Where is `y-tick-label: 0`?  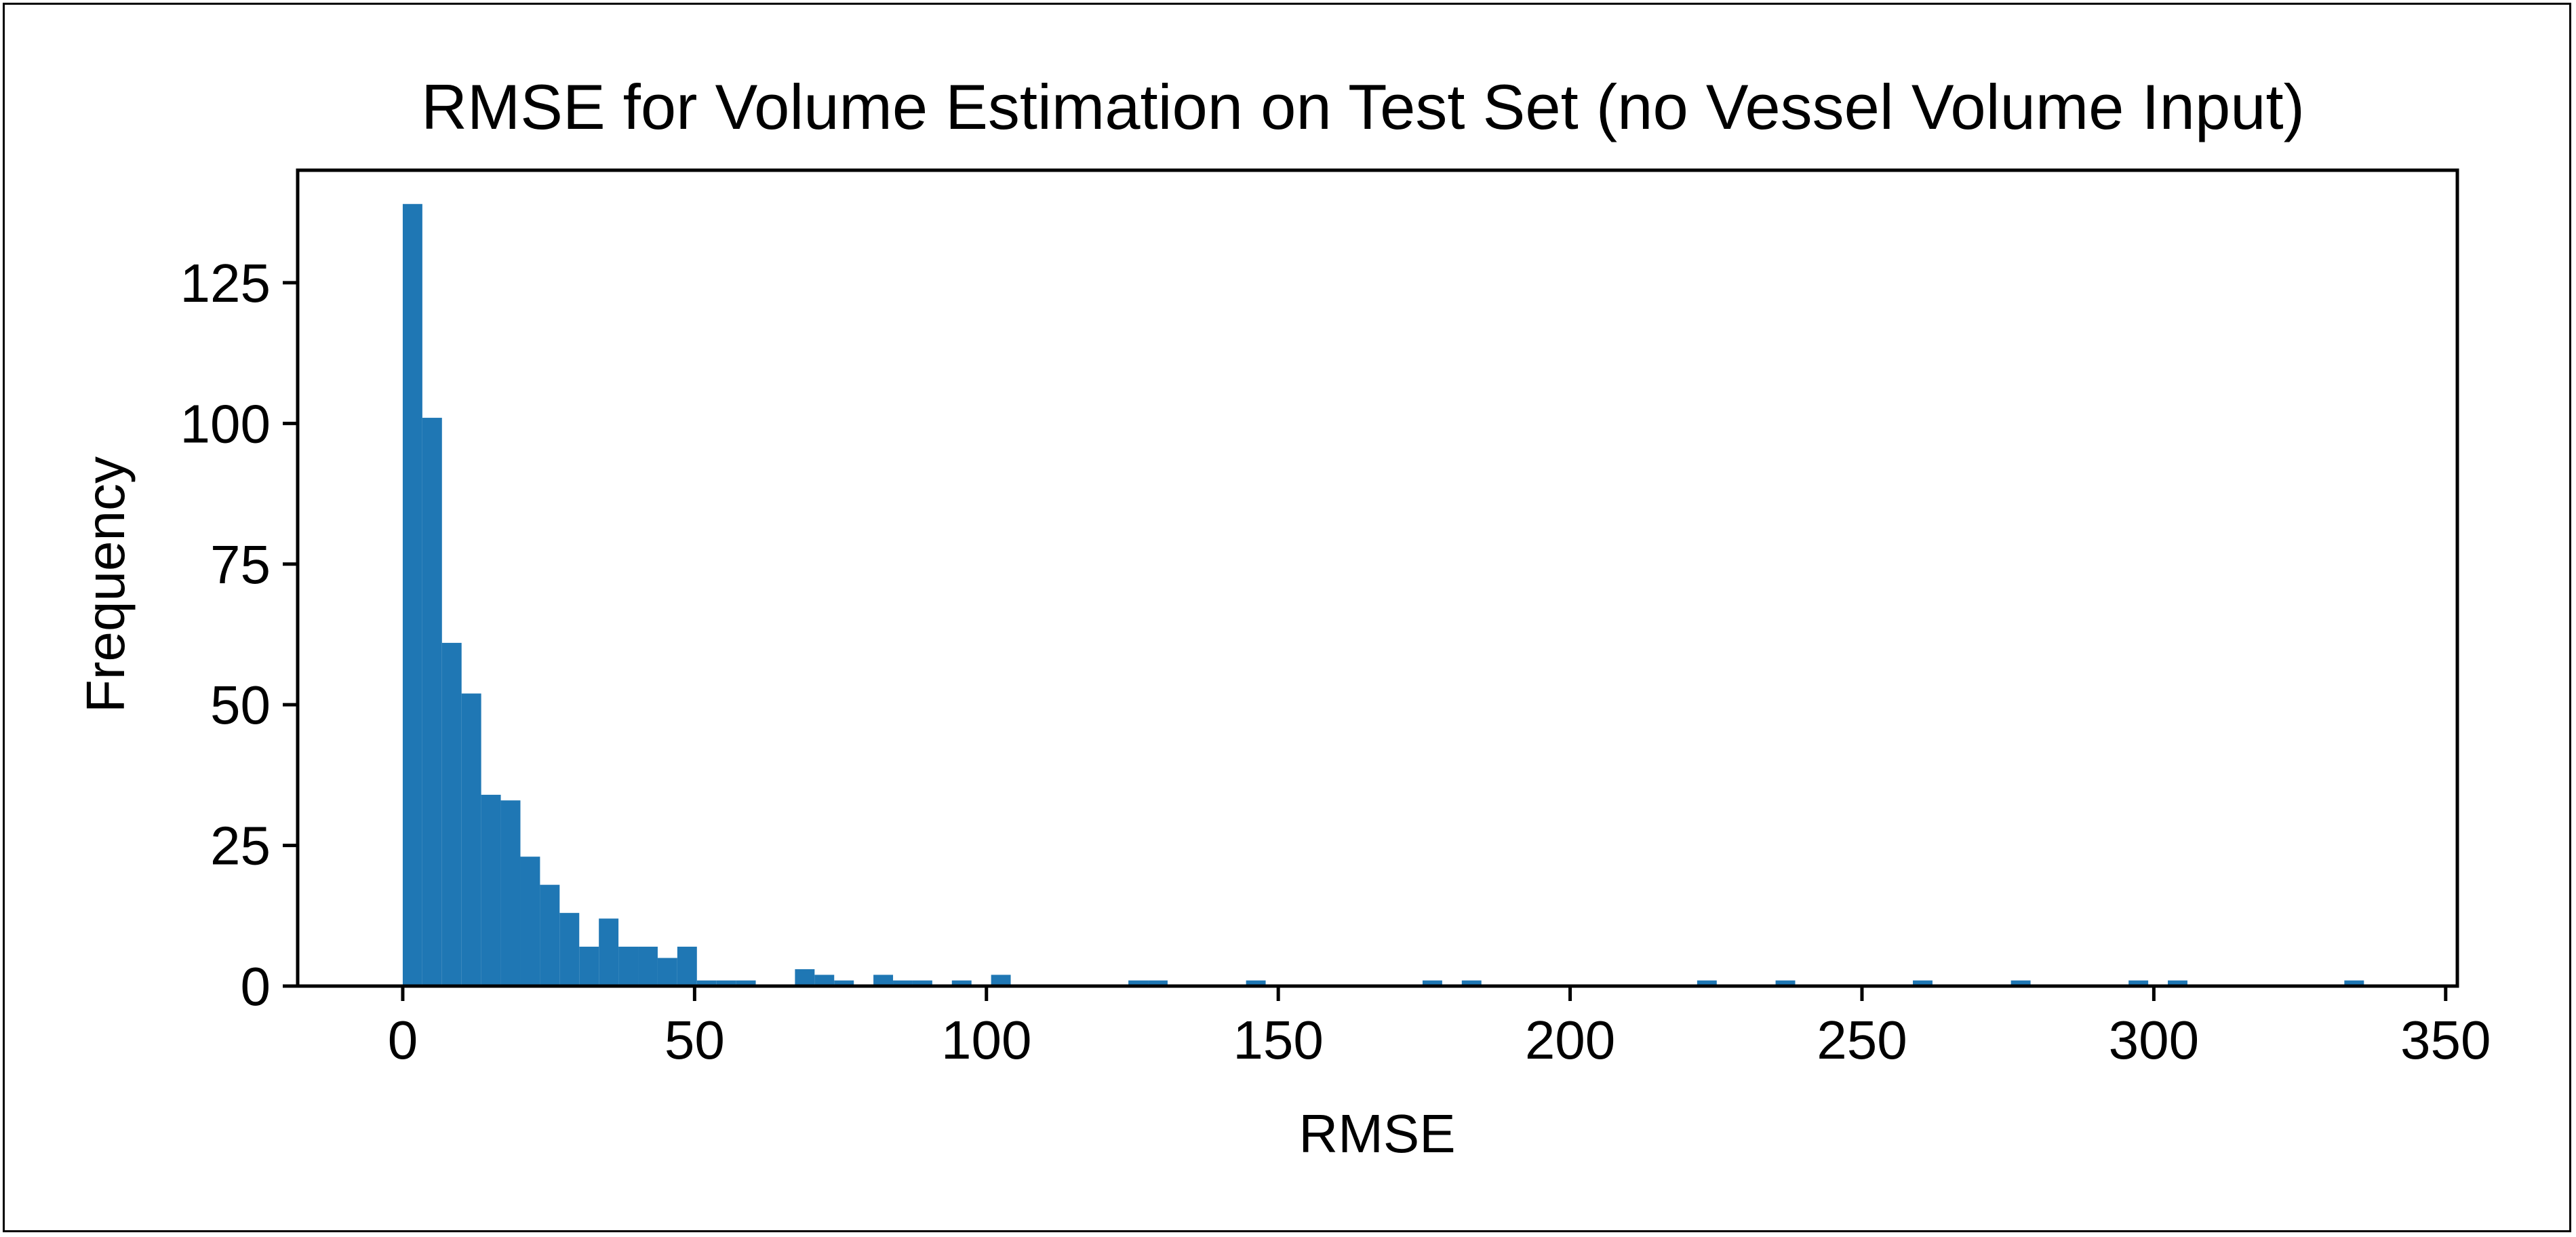 y-tick-label: 0 is located at coordinates (256, 986).